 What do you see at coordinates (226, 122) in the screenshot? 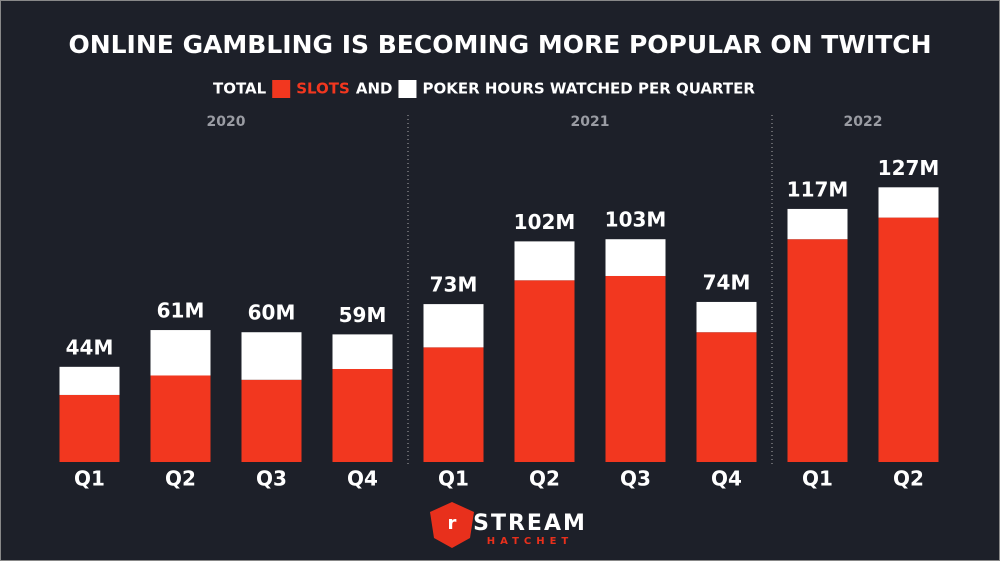
I see `group-label: 2020` at bounding box center [226, 122].